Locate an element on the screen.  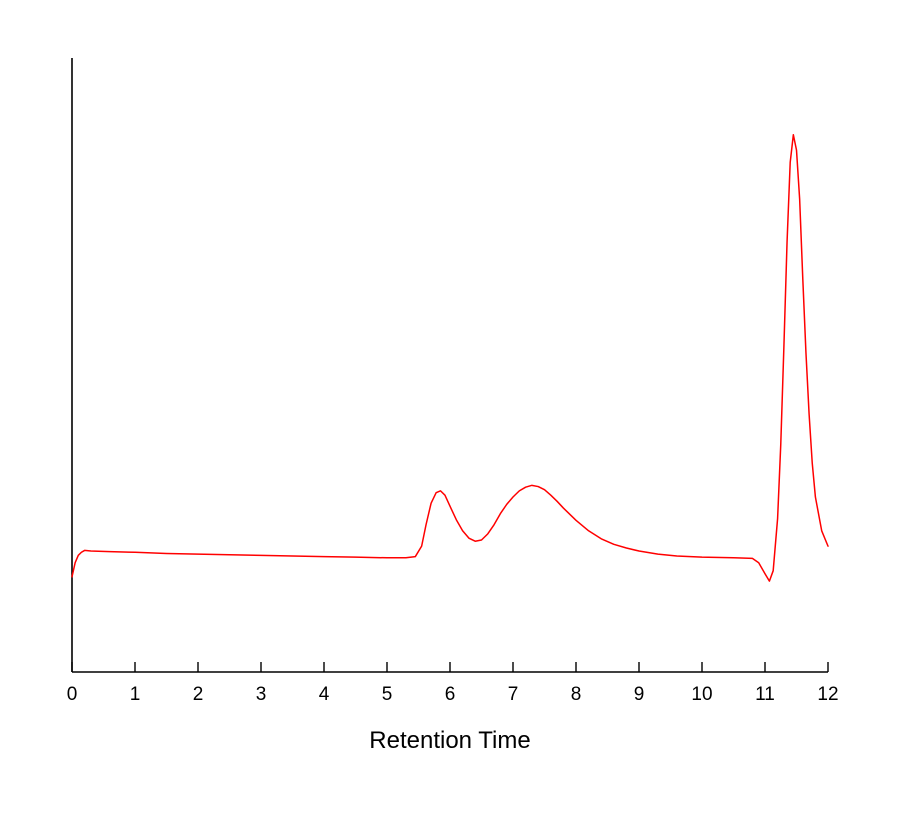
x-tick-label: 7 is located at coordinates (513, 694).